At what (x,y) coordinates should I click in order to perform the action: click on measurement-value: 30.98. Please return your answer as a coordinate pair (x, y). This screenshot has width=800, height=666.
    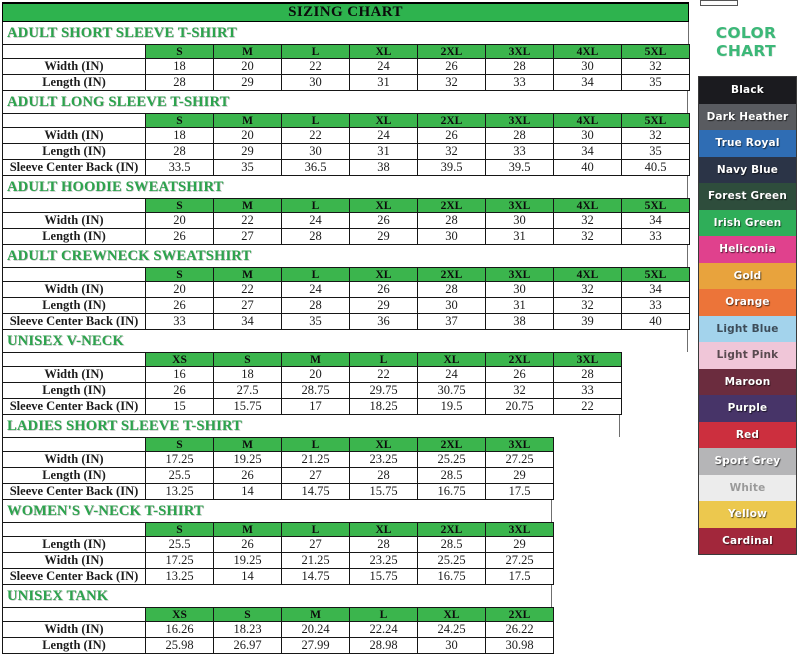
    Looking at the image, I should click on (519, 645).